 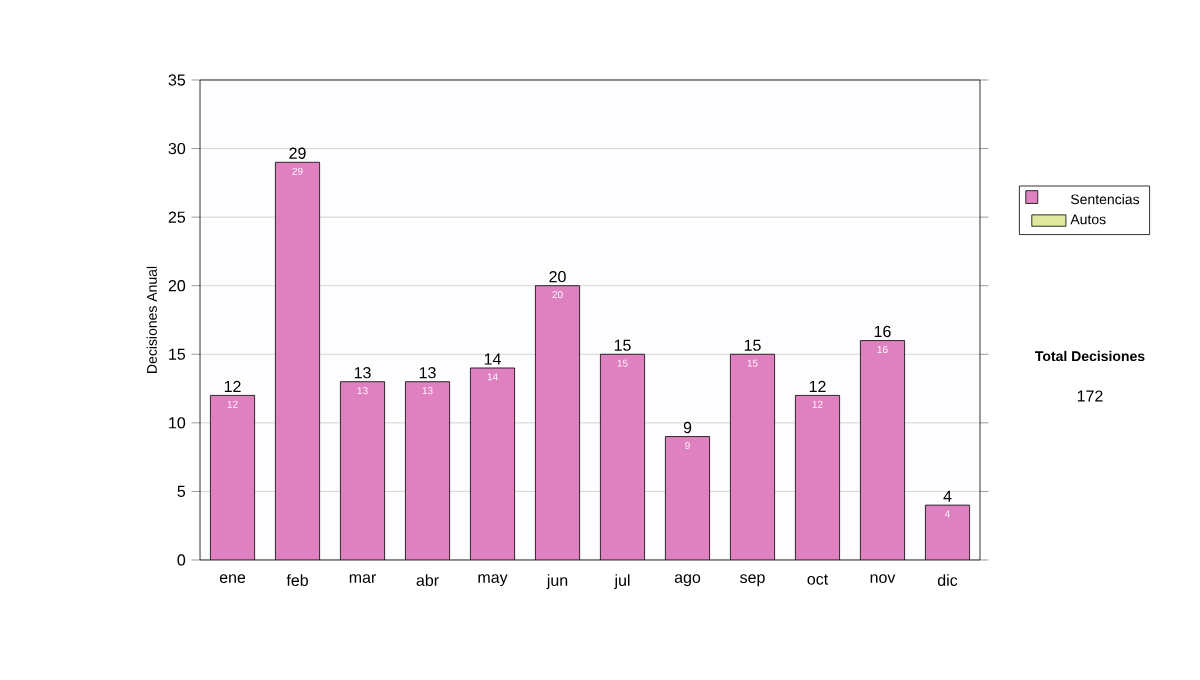 I want to click on total-label: 9, so click(x=687, y=427).